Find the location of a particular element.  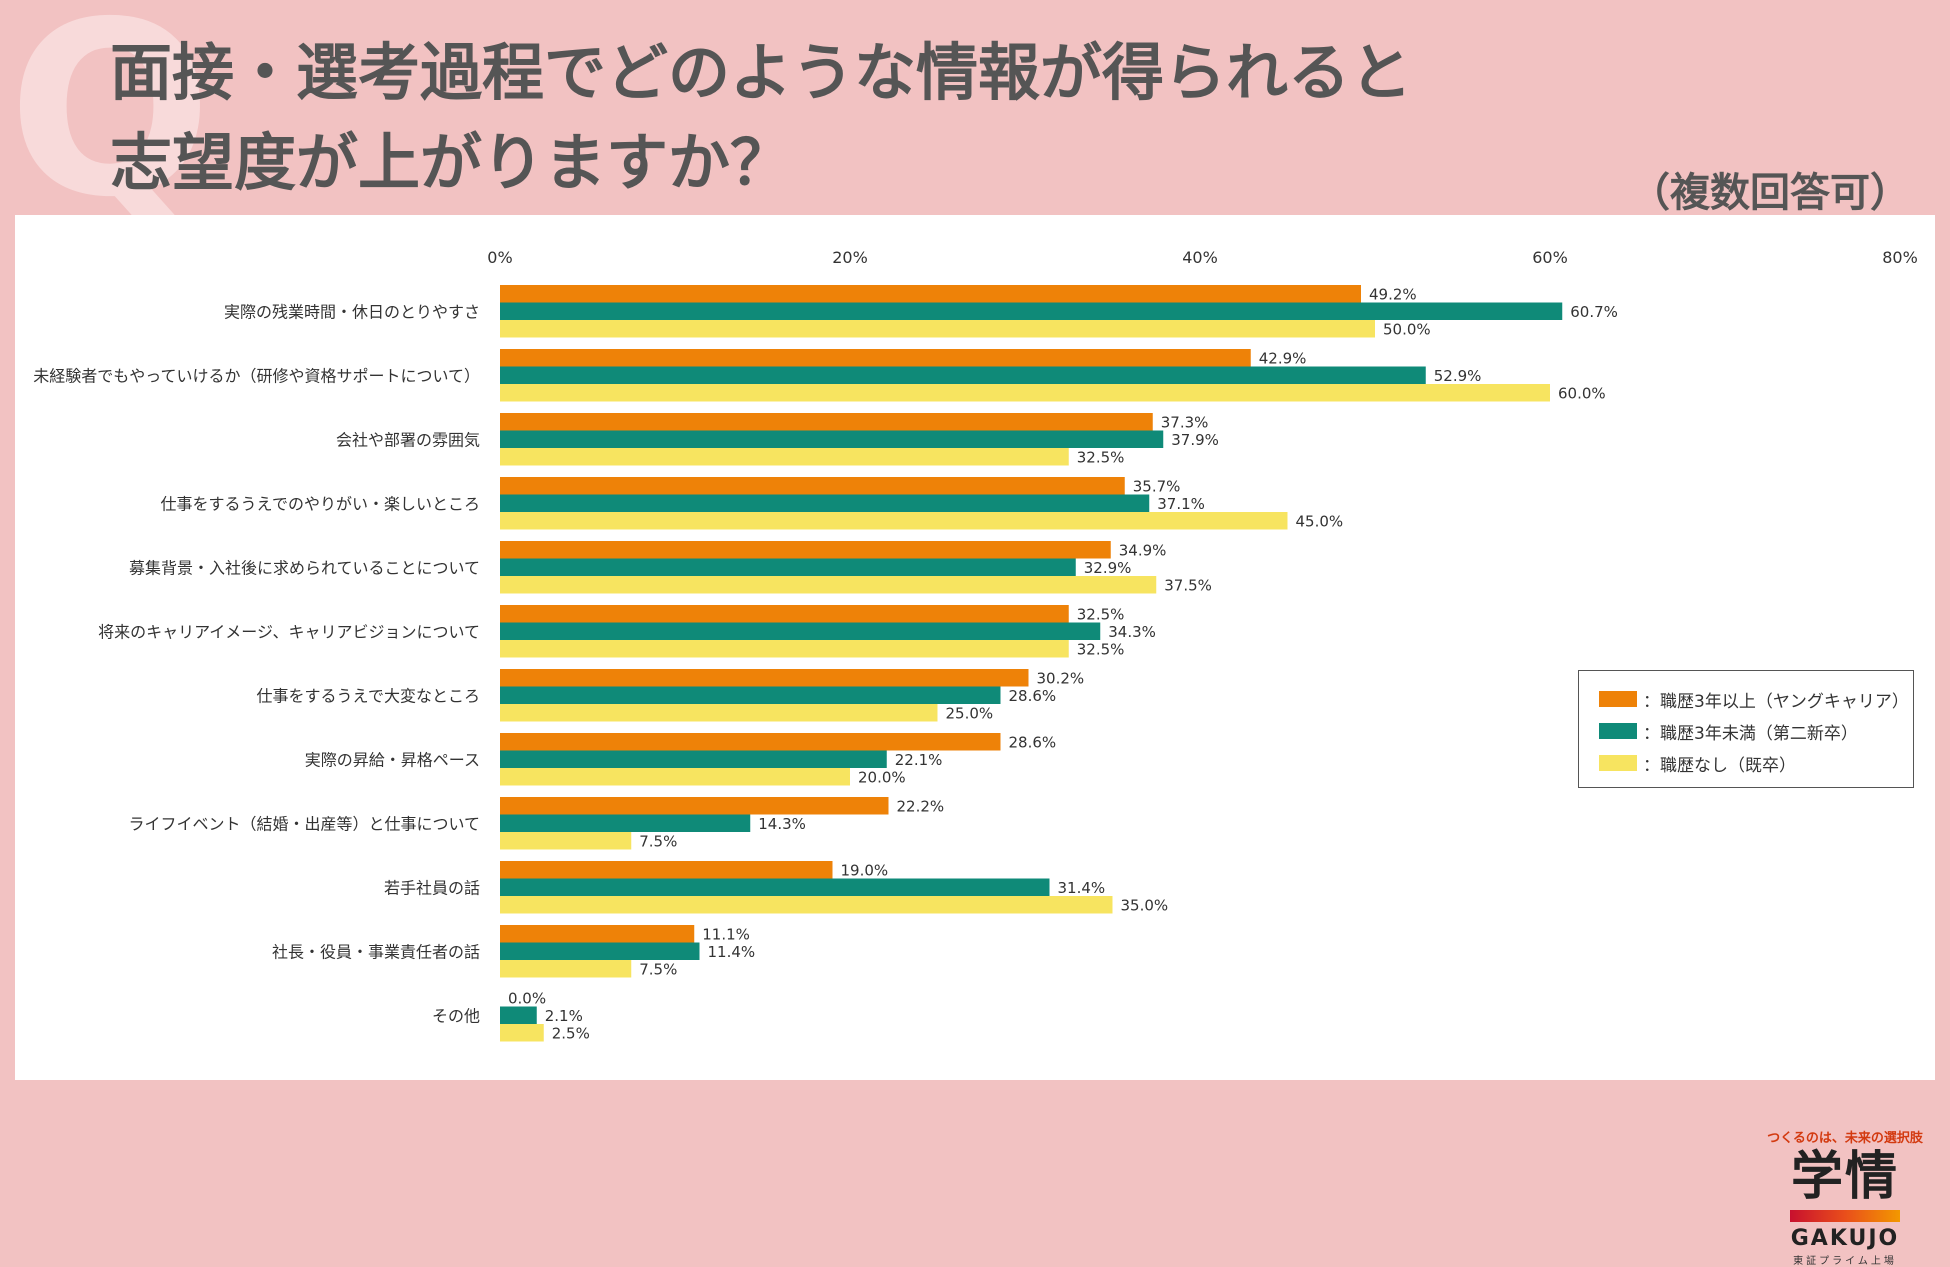

logo-main-text: 学情 is located at coordinates (1844, 1177).